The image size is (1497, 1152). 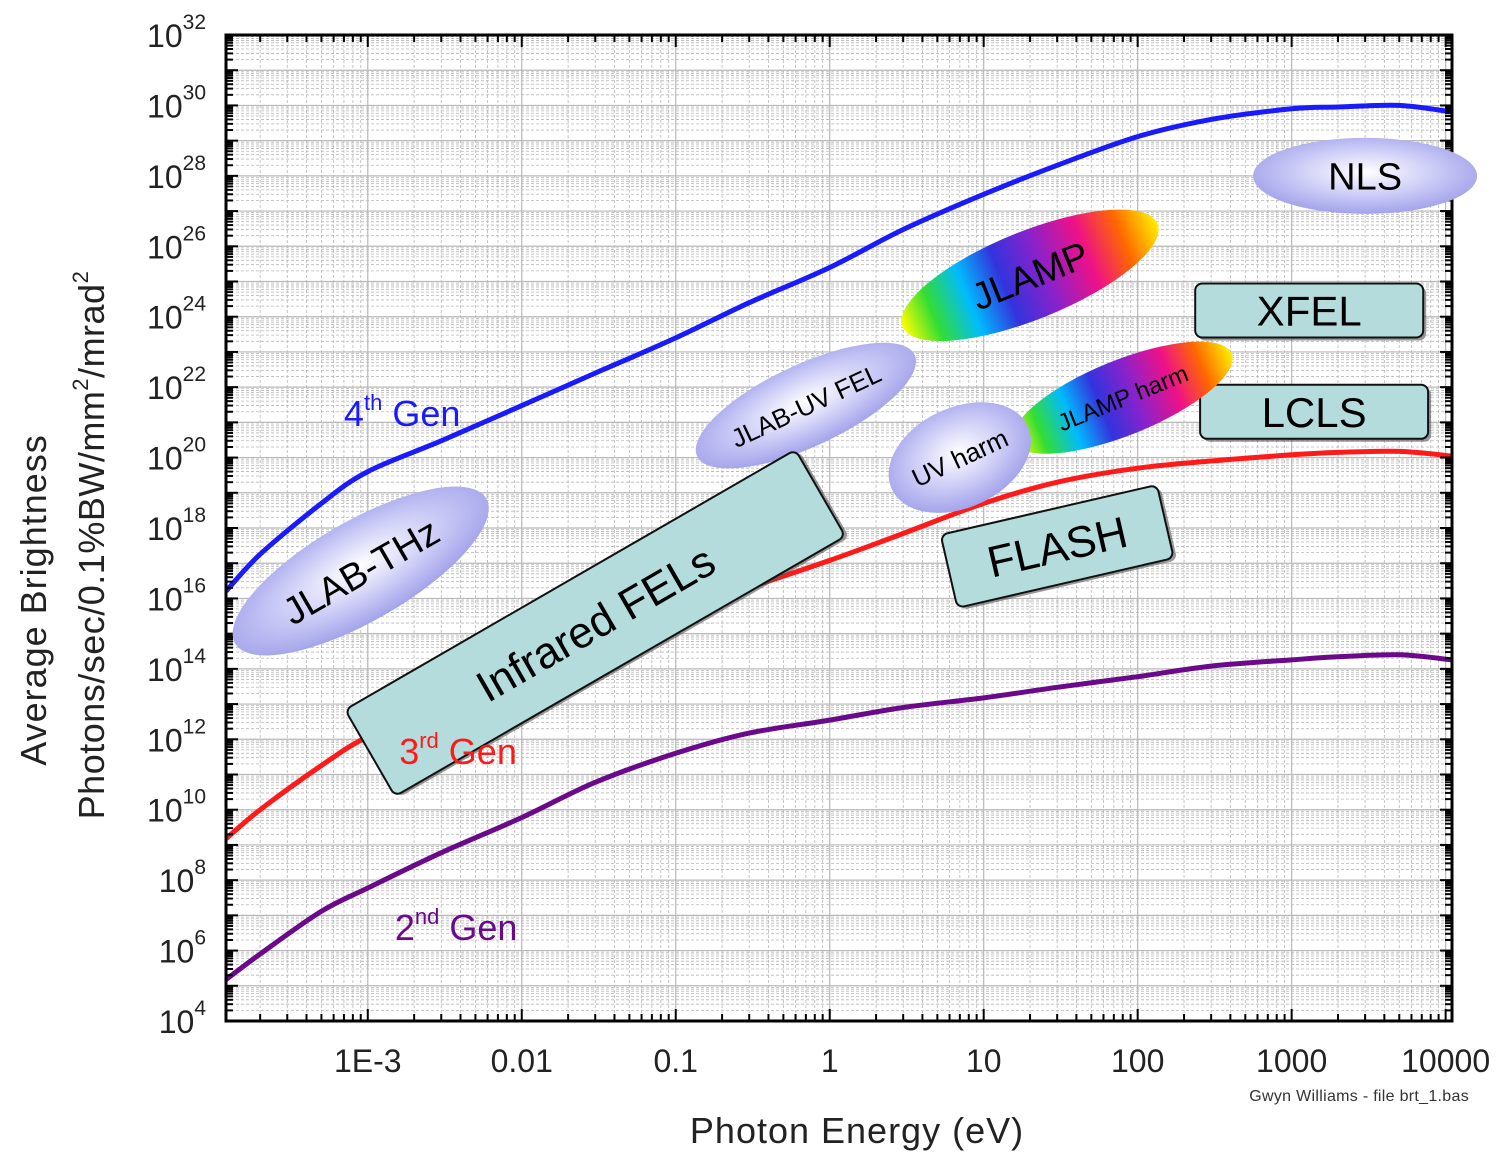 I want to click on y-tick-label: 10¹⁰, so click(x=176, y=807).